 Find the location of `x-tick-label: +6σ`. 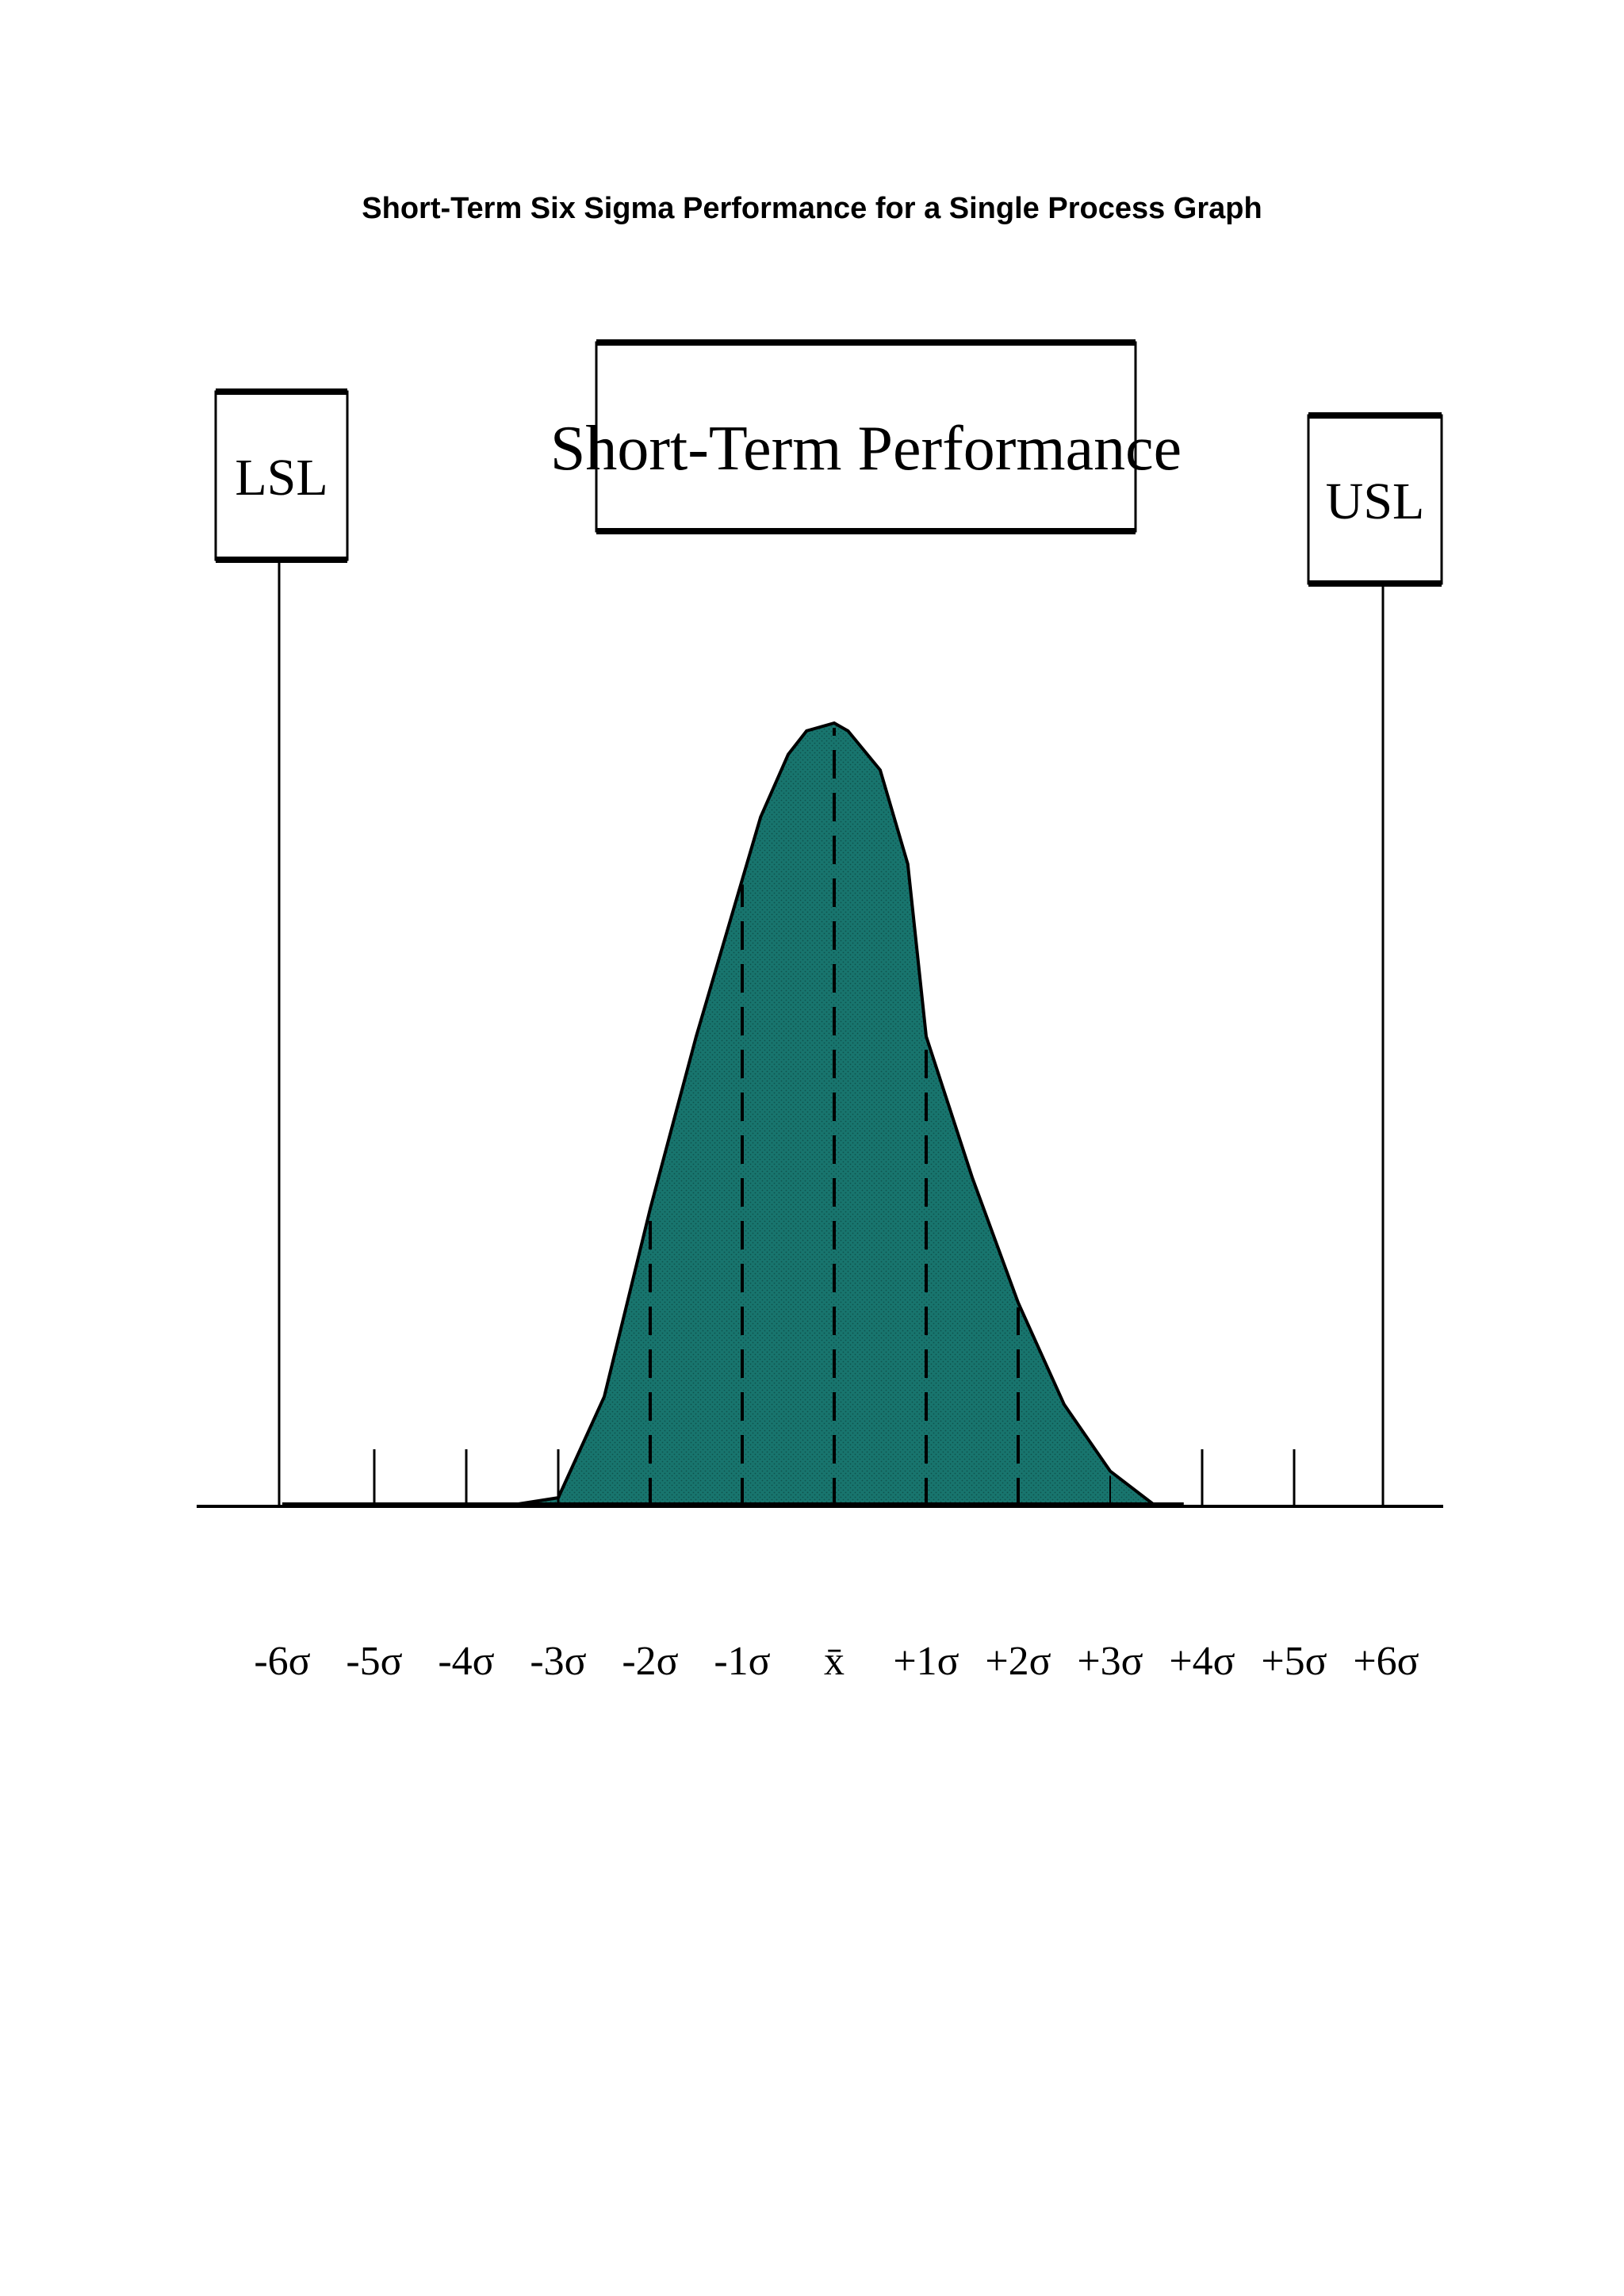

x-tick-label: +6σ is located at coordinates (1386, 1662).